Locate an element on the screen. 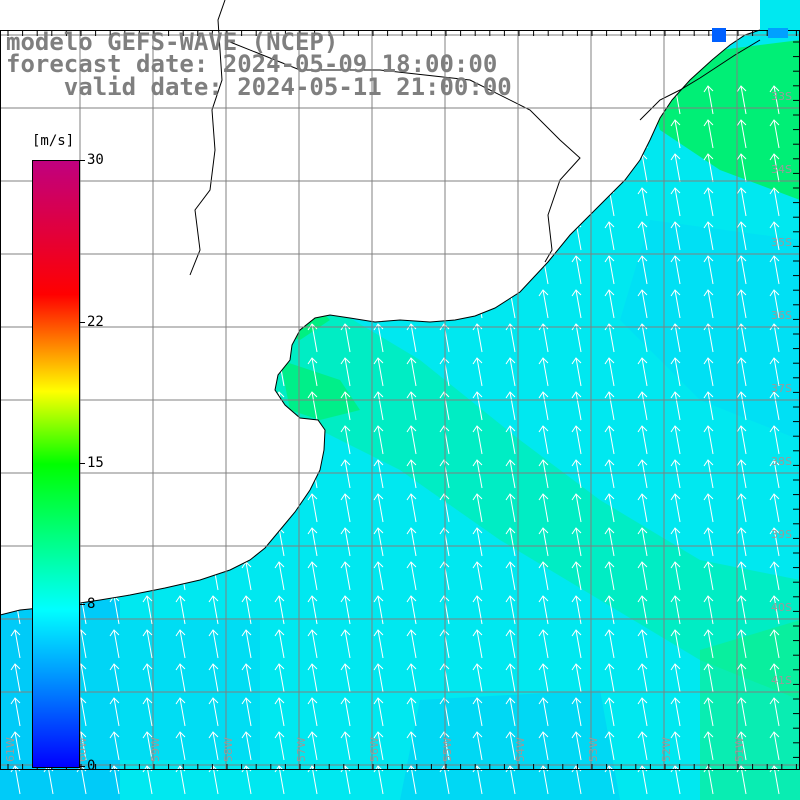 The width and height of the screenshot is (800, 800). colorbar-tick-label: 8 is located at coordinates (91, 604).